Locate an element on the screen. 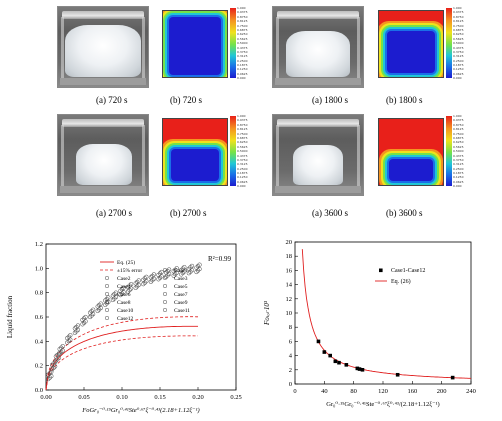 The height and width of the screenshot is (421, 502). x-tick-label: 40 is located at coordinates (324, 391).